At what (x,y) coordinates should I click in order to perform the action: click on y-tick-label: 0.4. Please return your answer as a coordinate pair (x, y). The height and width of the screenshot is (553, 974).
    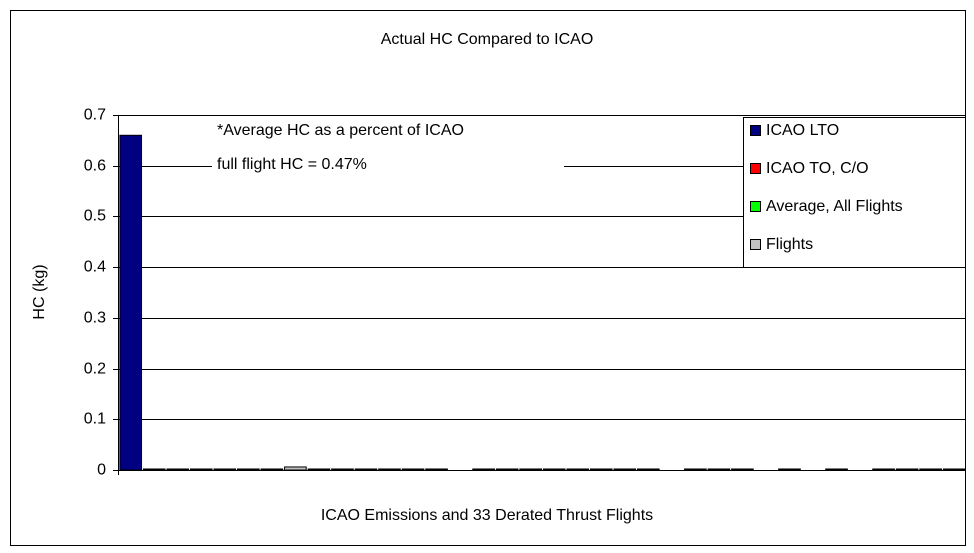
    Looking at the image, I should click on (95, 267).